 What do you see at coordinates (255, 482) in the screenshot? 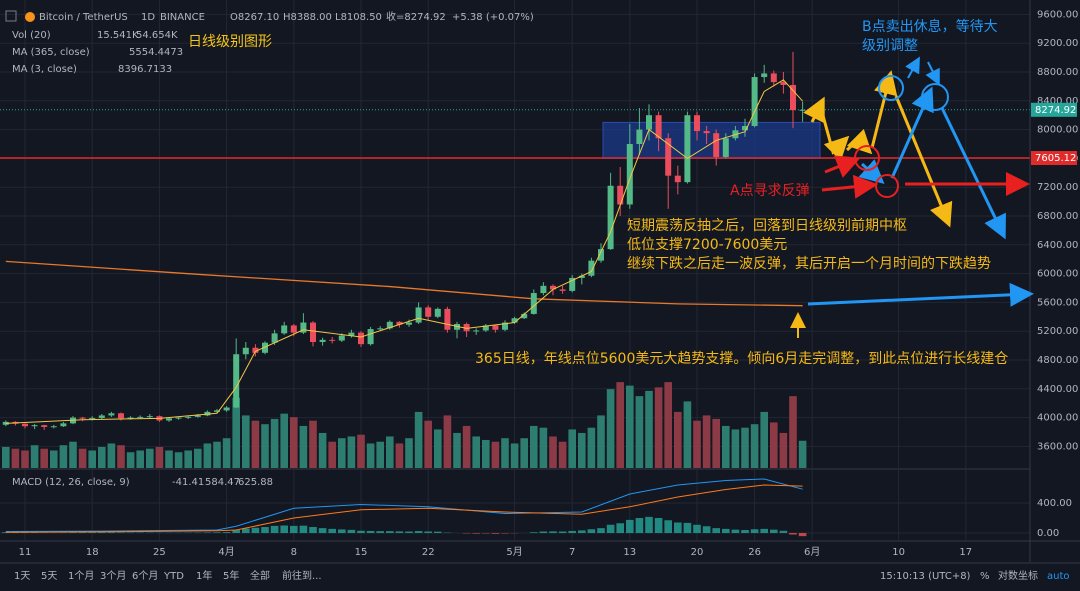
I see `macd-value: 625.88` at bounding box center [255, 482].